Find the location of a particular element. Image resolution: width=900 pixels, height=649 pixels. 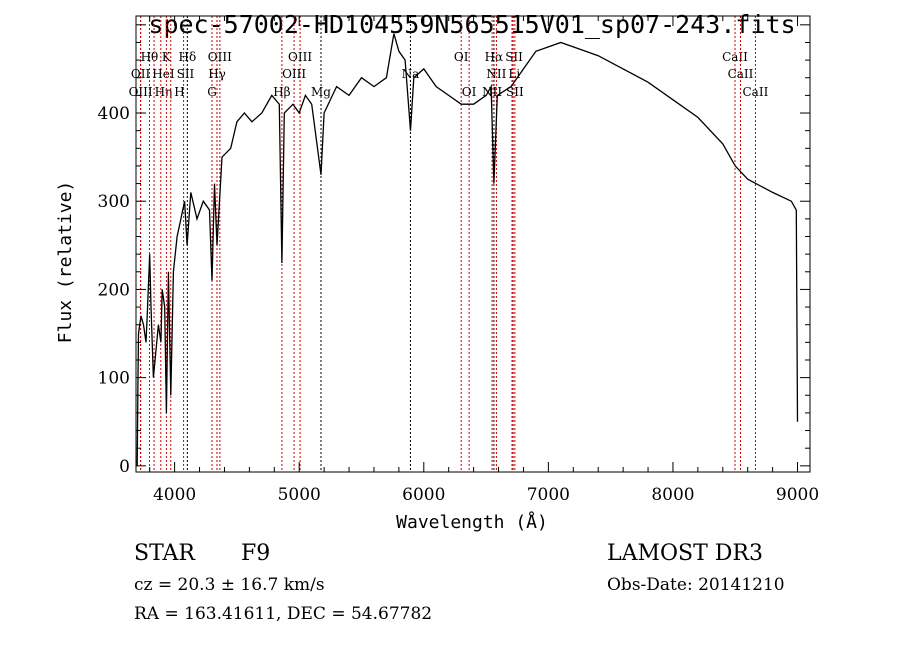

y-tick-label: 200 is located at coordinates (114, 290).